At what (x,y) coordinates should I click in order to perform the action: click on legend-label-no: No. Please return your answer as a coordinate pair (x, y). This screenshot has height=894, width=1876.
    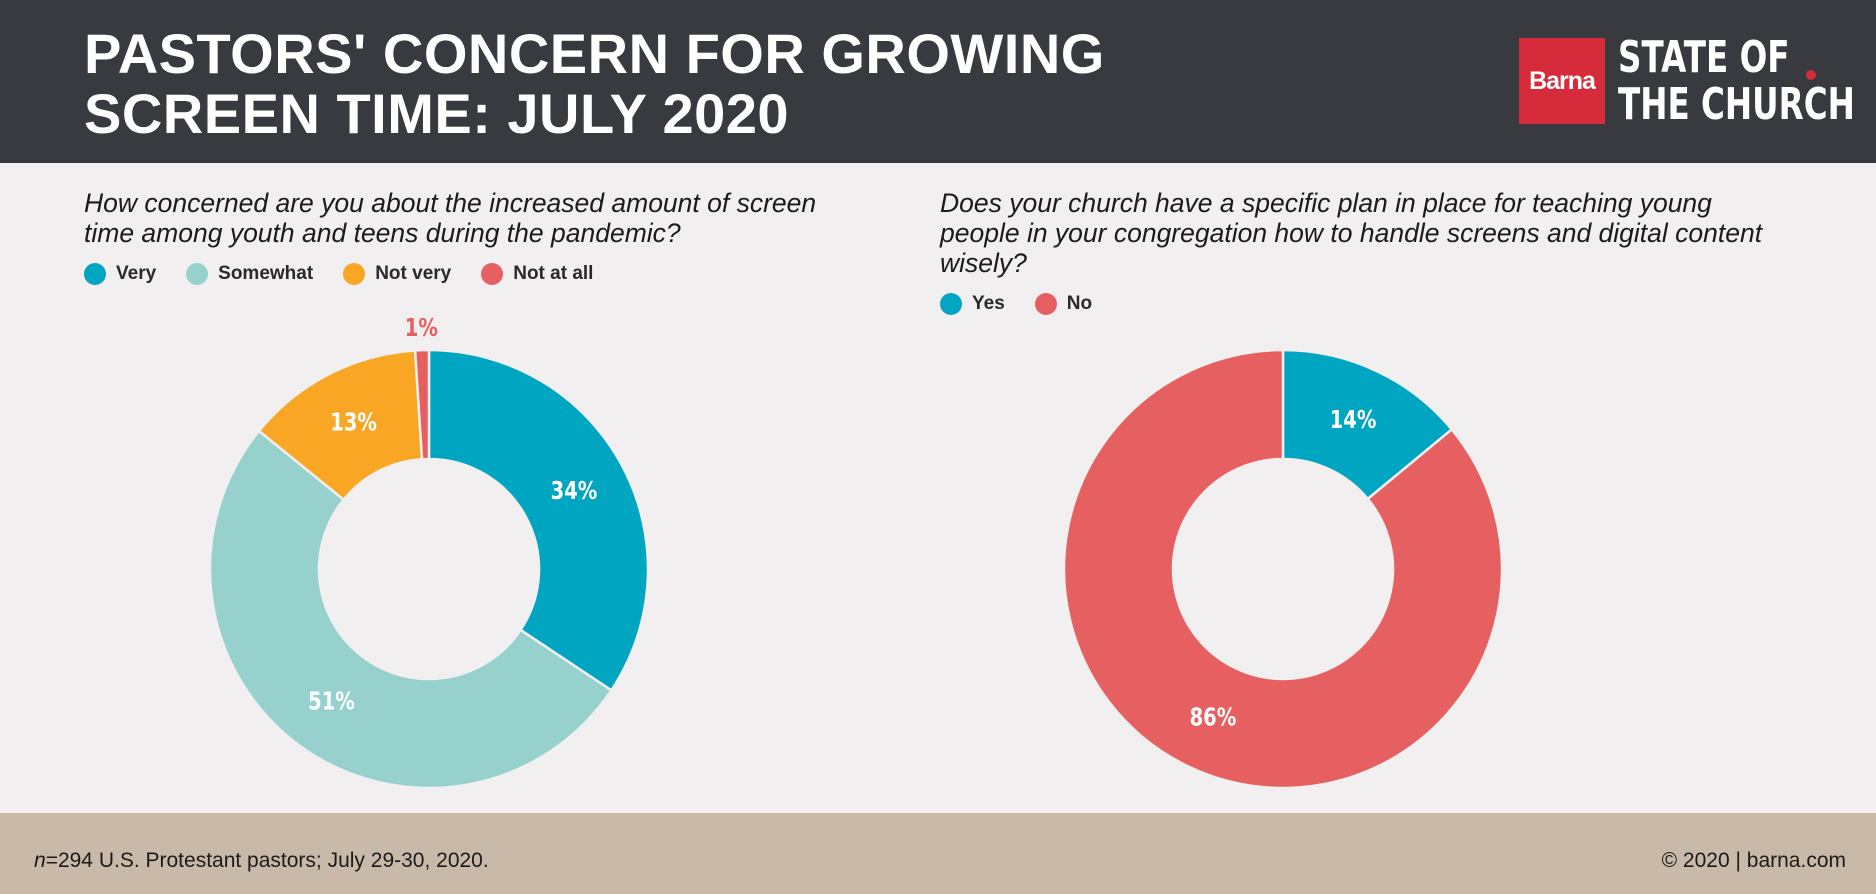
    Looking at the image, I should click on (1079, 303).